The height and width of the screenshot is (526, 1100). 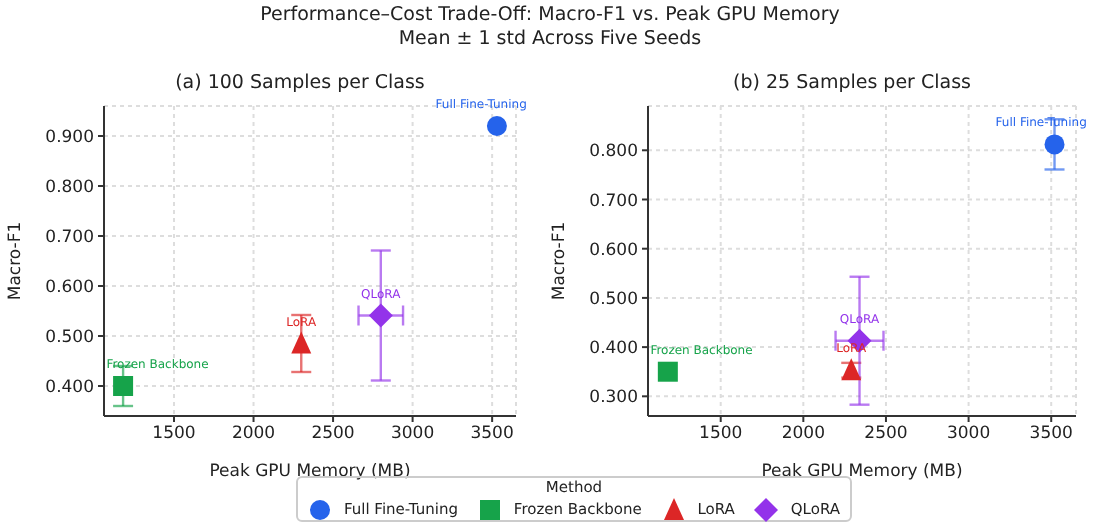 What do you see at coordinates (300, 83) in the screenshot?
I see `chart-title: (a) 100 Samples per Class` at bounding box center [300, 83].